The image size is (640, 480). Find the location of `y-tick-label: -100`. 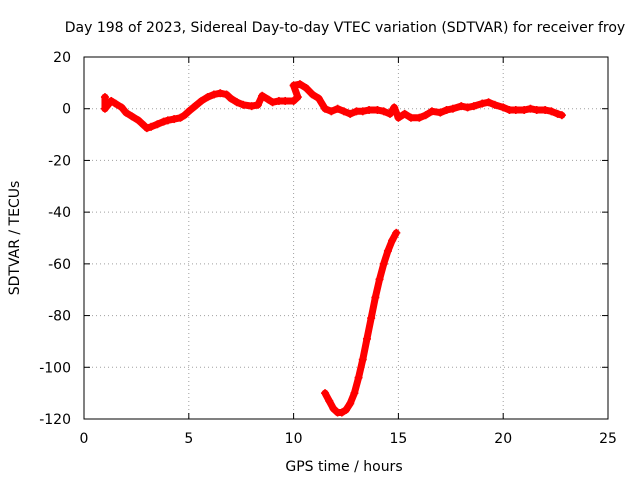

y-tick-label: -100 is located at coordinates (55, 368).